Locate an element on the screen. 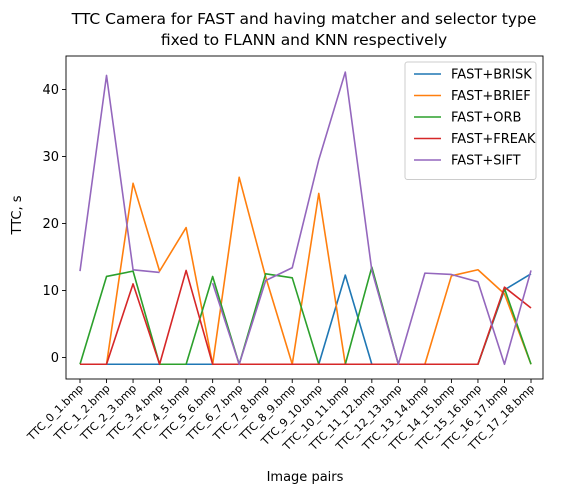  x-axis-label: Image pairs is located at coordinates (305, 477).